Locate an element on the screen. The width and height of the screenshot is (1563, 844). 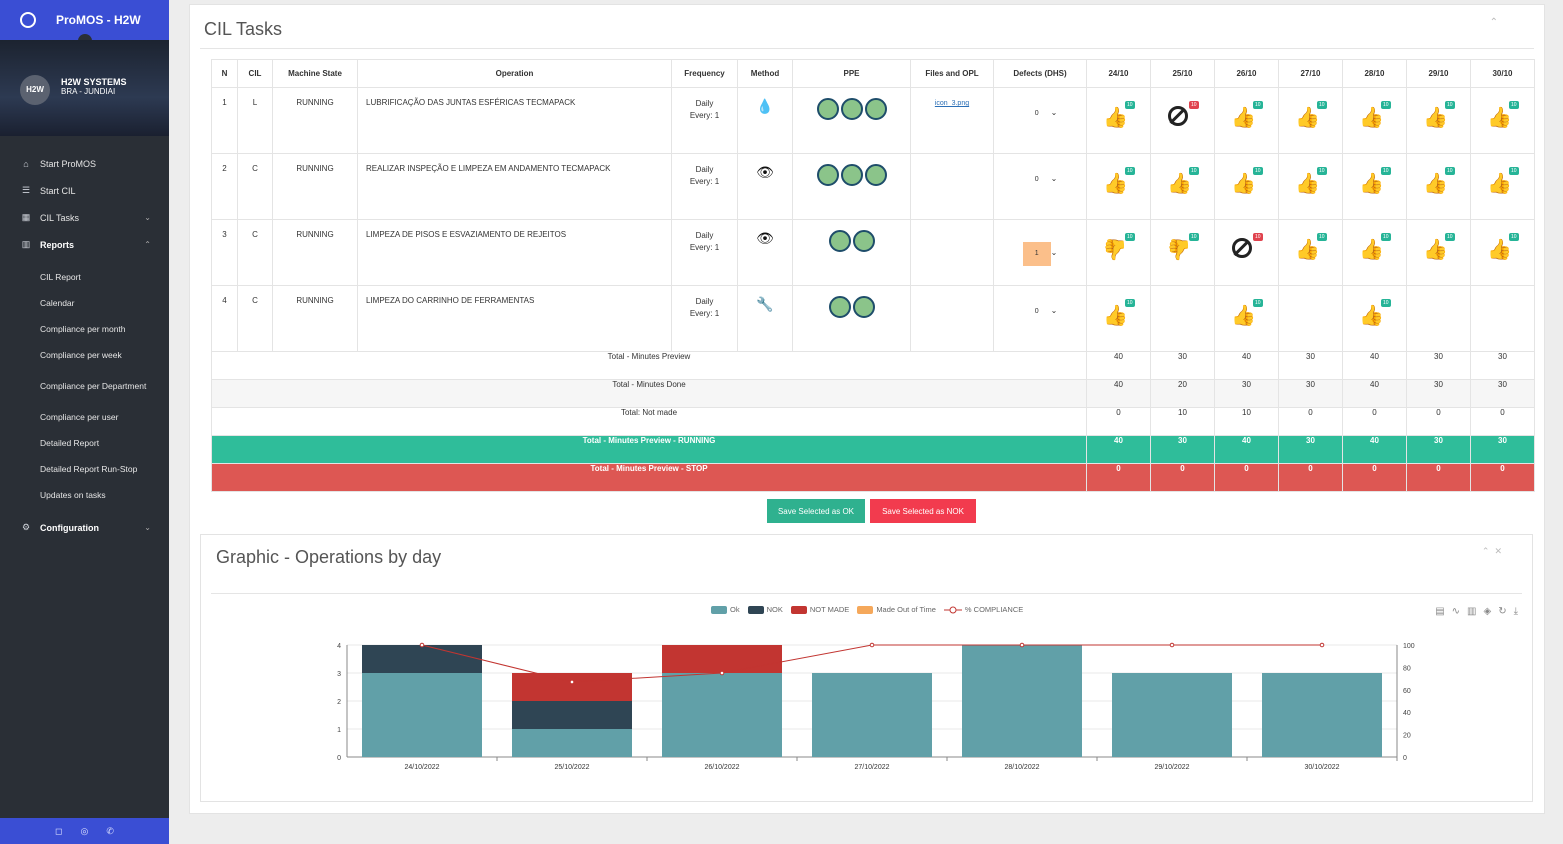
legend-item: NOK is located at coordinates (765, 609).